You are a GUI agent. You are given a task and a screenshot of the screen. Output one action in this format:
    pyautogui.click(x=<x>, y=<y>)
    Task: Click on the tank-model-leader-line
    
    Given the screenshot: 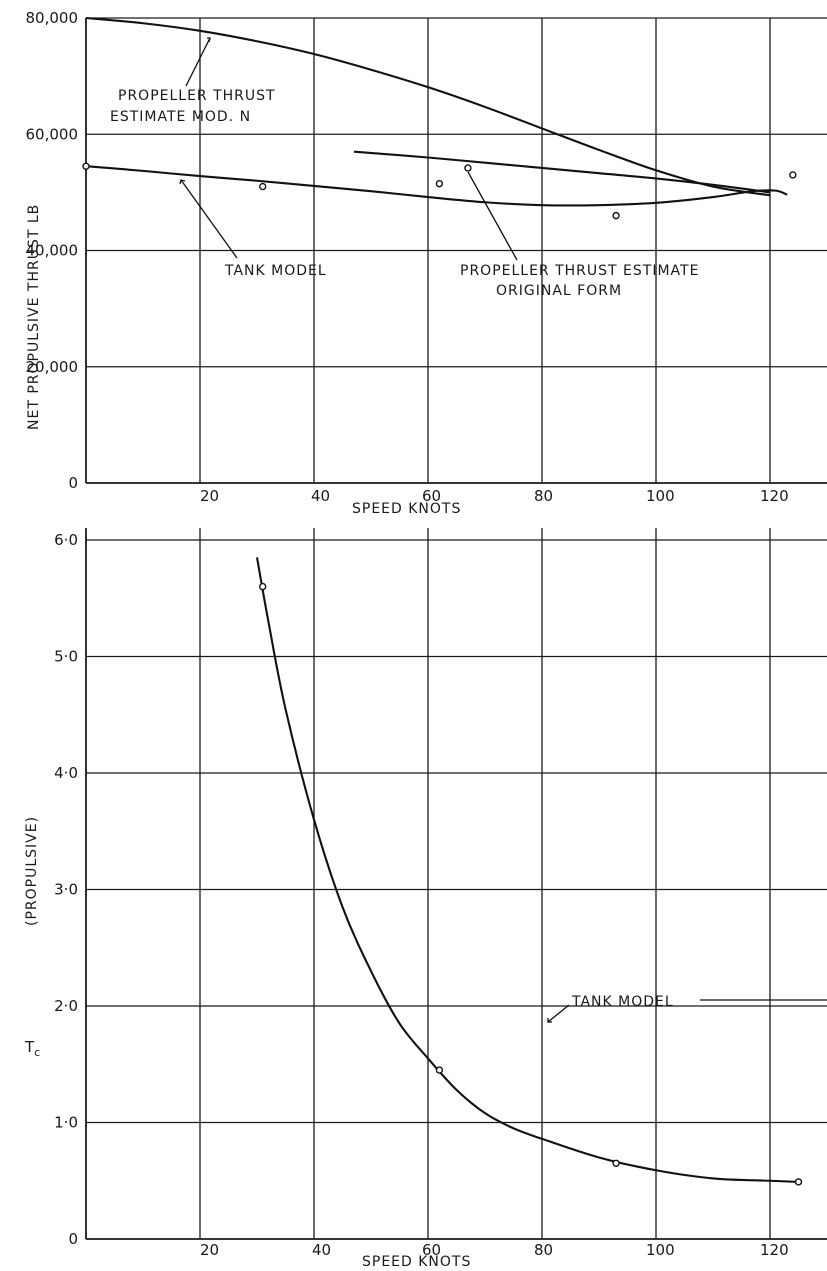 What is the action you would take?
    pyautogui.click(x=209, y=219)
    